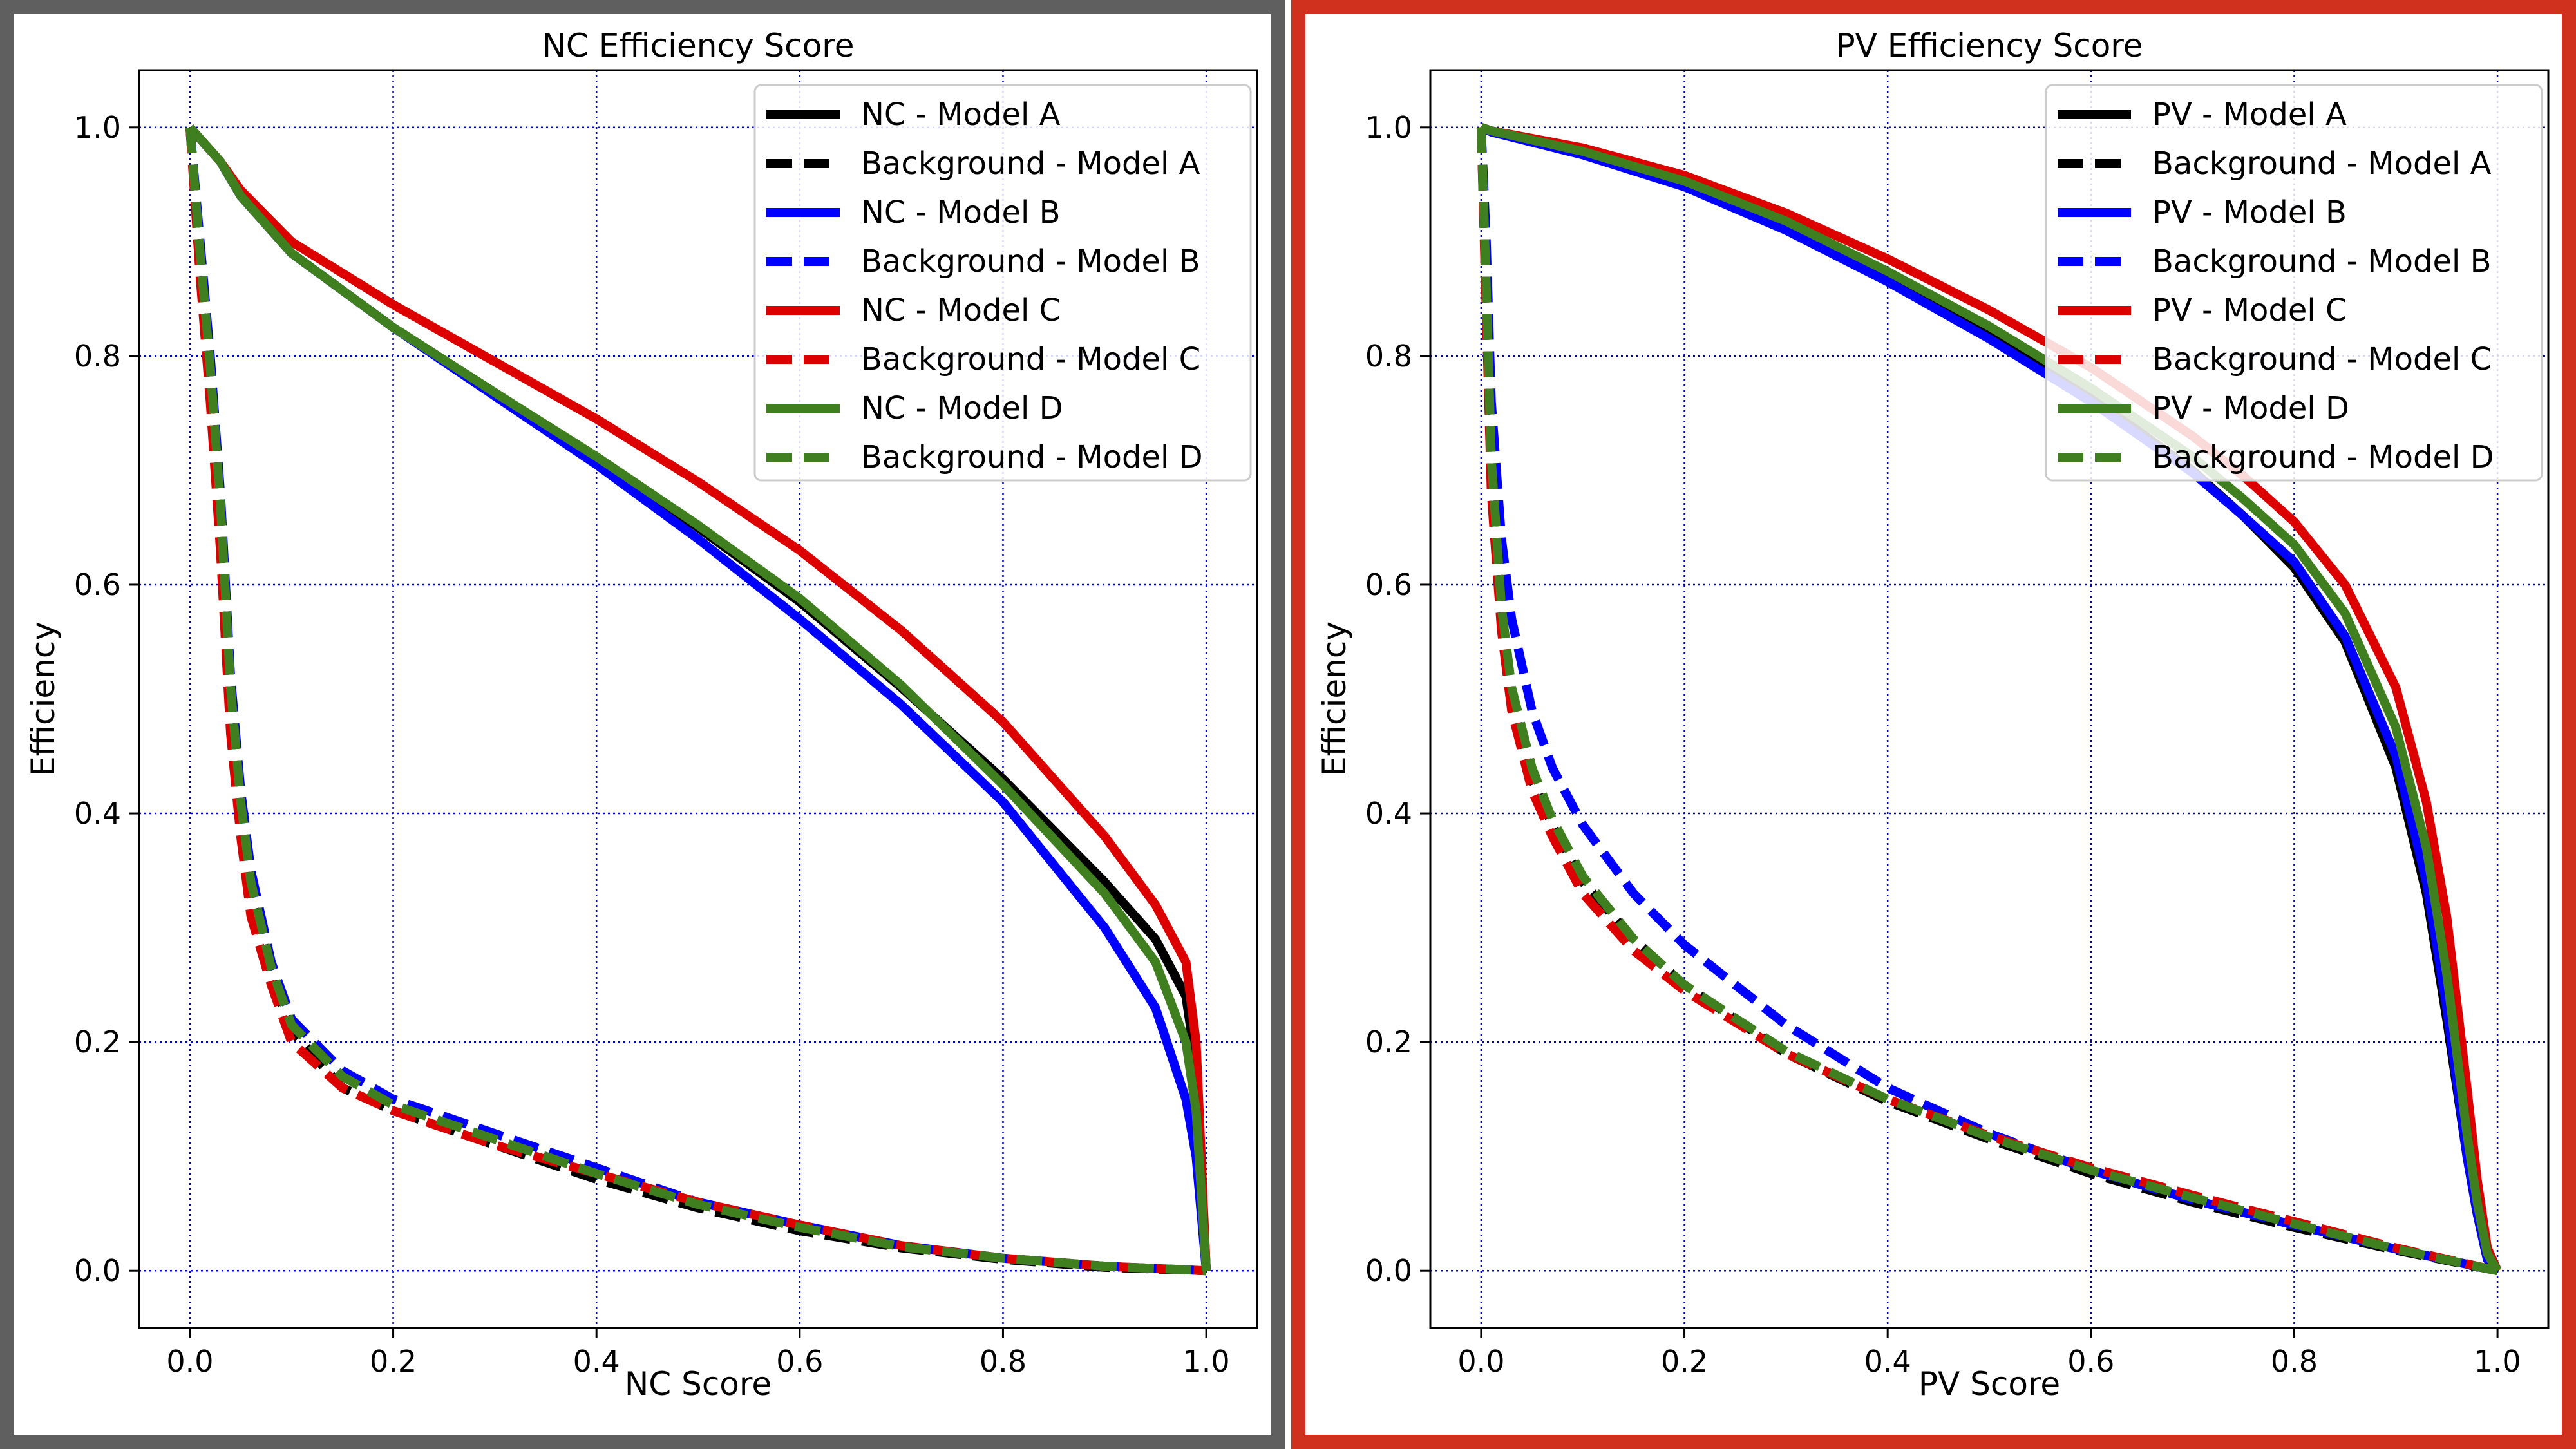 Image resolution: width=2576 pixels, height=1449 pixels. What do you see at coordinates (698, 1384) in the screenshot?
I see `x-axis-label: NC Score` at bounding box center [698, 1384].